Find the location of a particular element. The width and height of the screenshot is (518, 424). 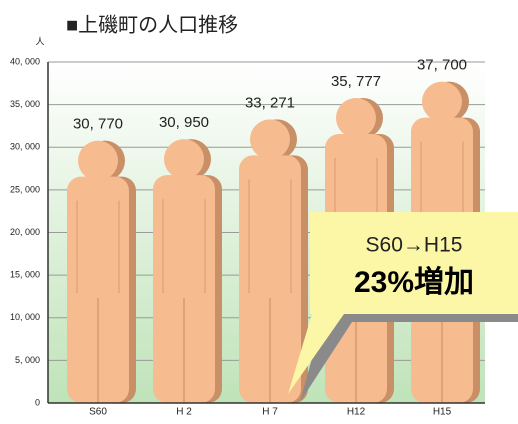

y-tick-label: 20, 000 is located at coordinates (25, 232).